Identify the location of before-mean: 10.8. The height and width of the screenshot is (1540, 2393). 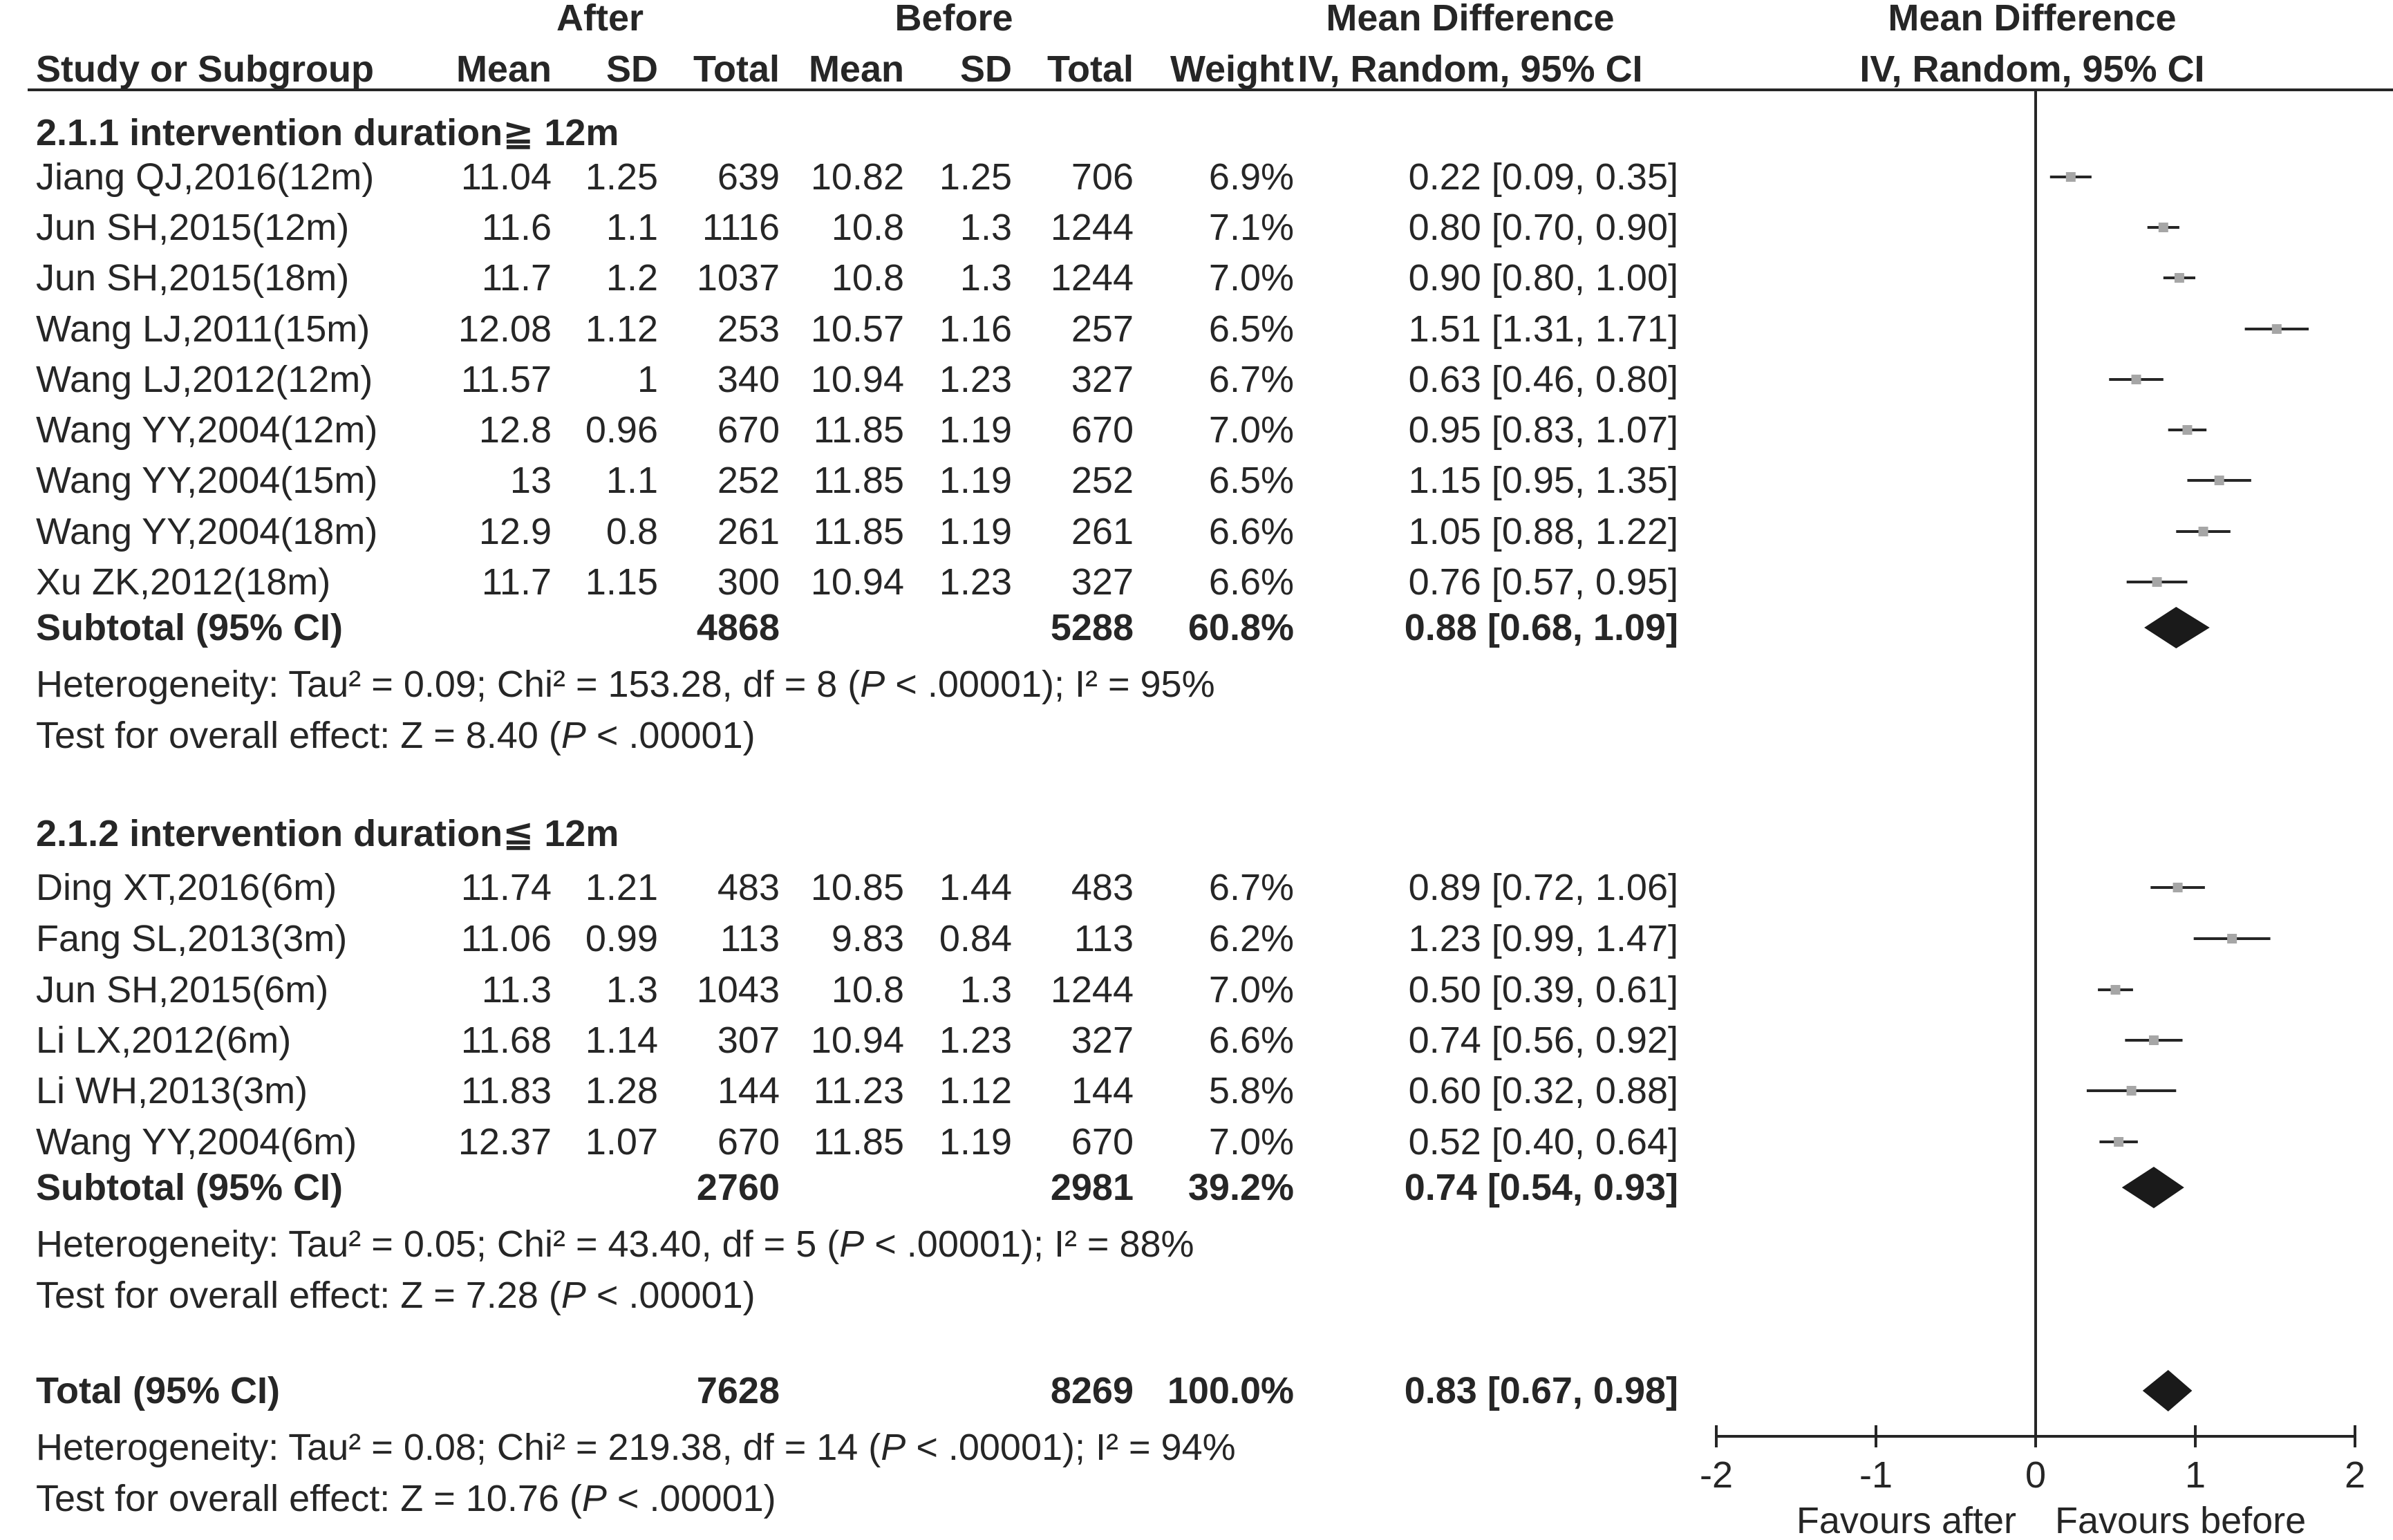
(868, 278).